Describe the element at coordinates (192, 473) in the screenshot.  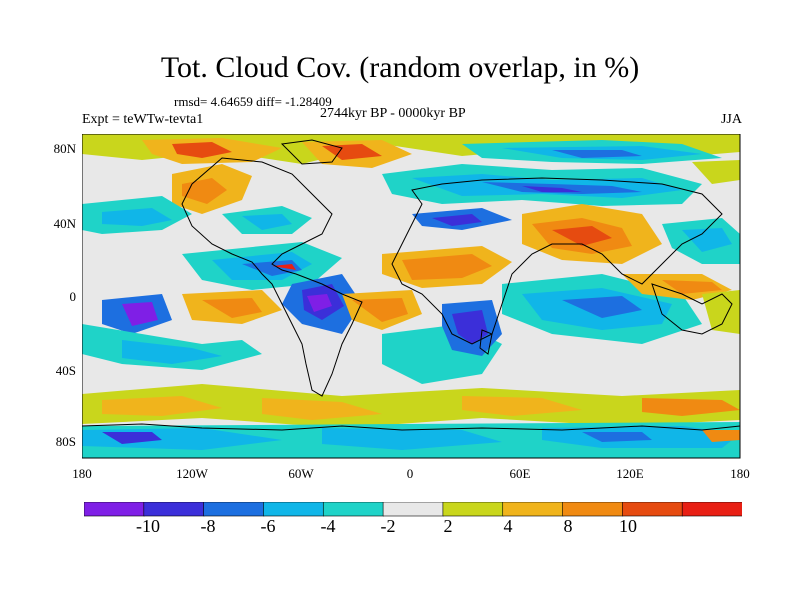
I see `lon-label-120w: 120W` at that location.